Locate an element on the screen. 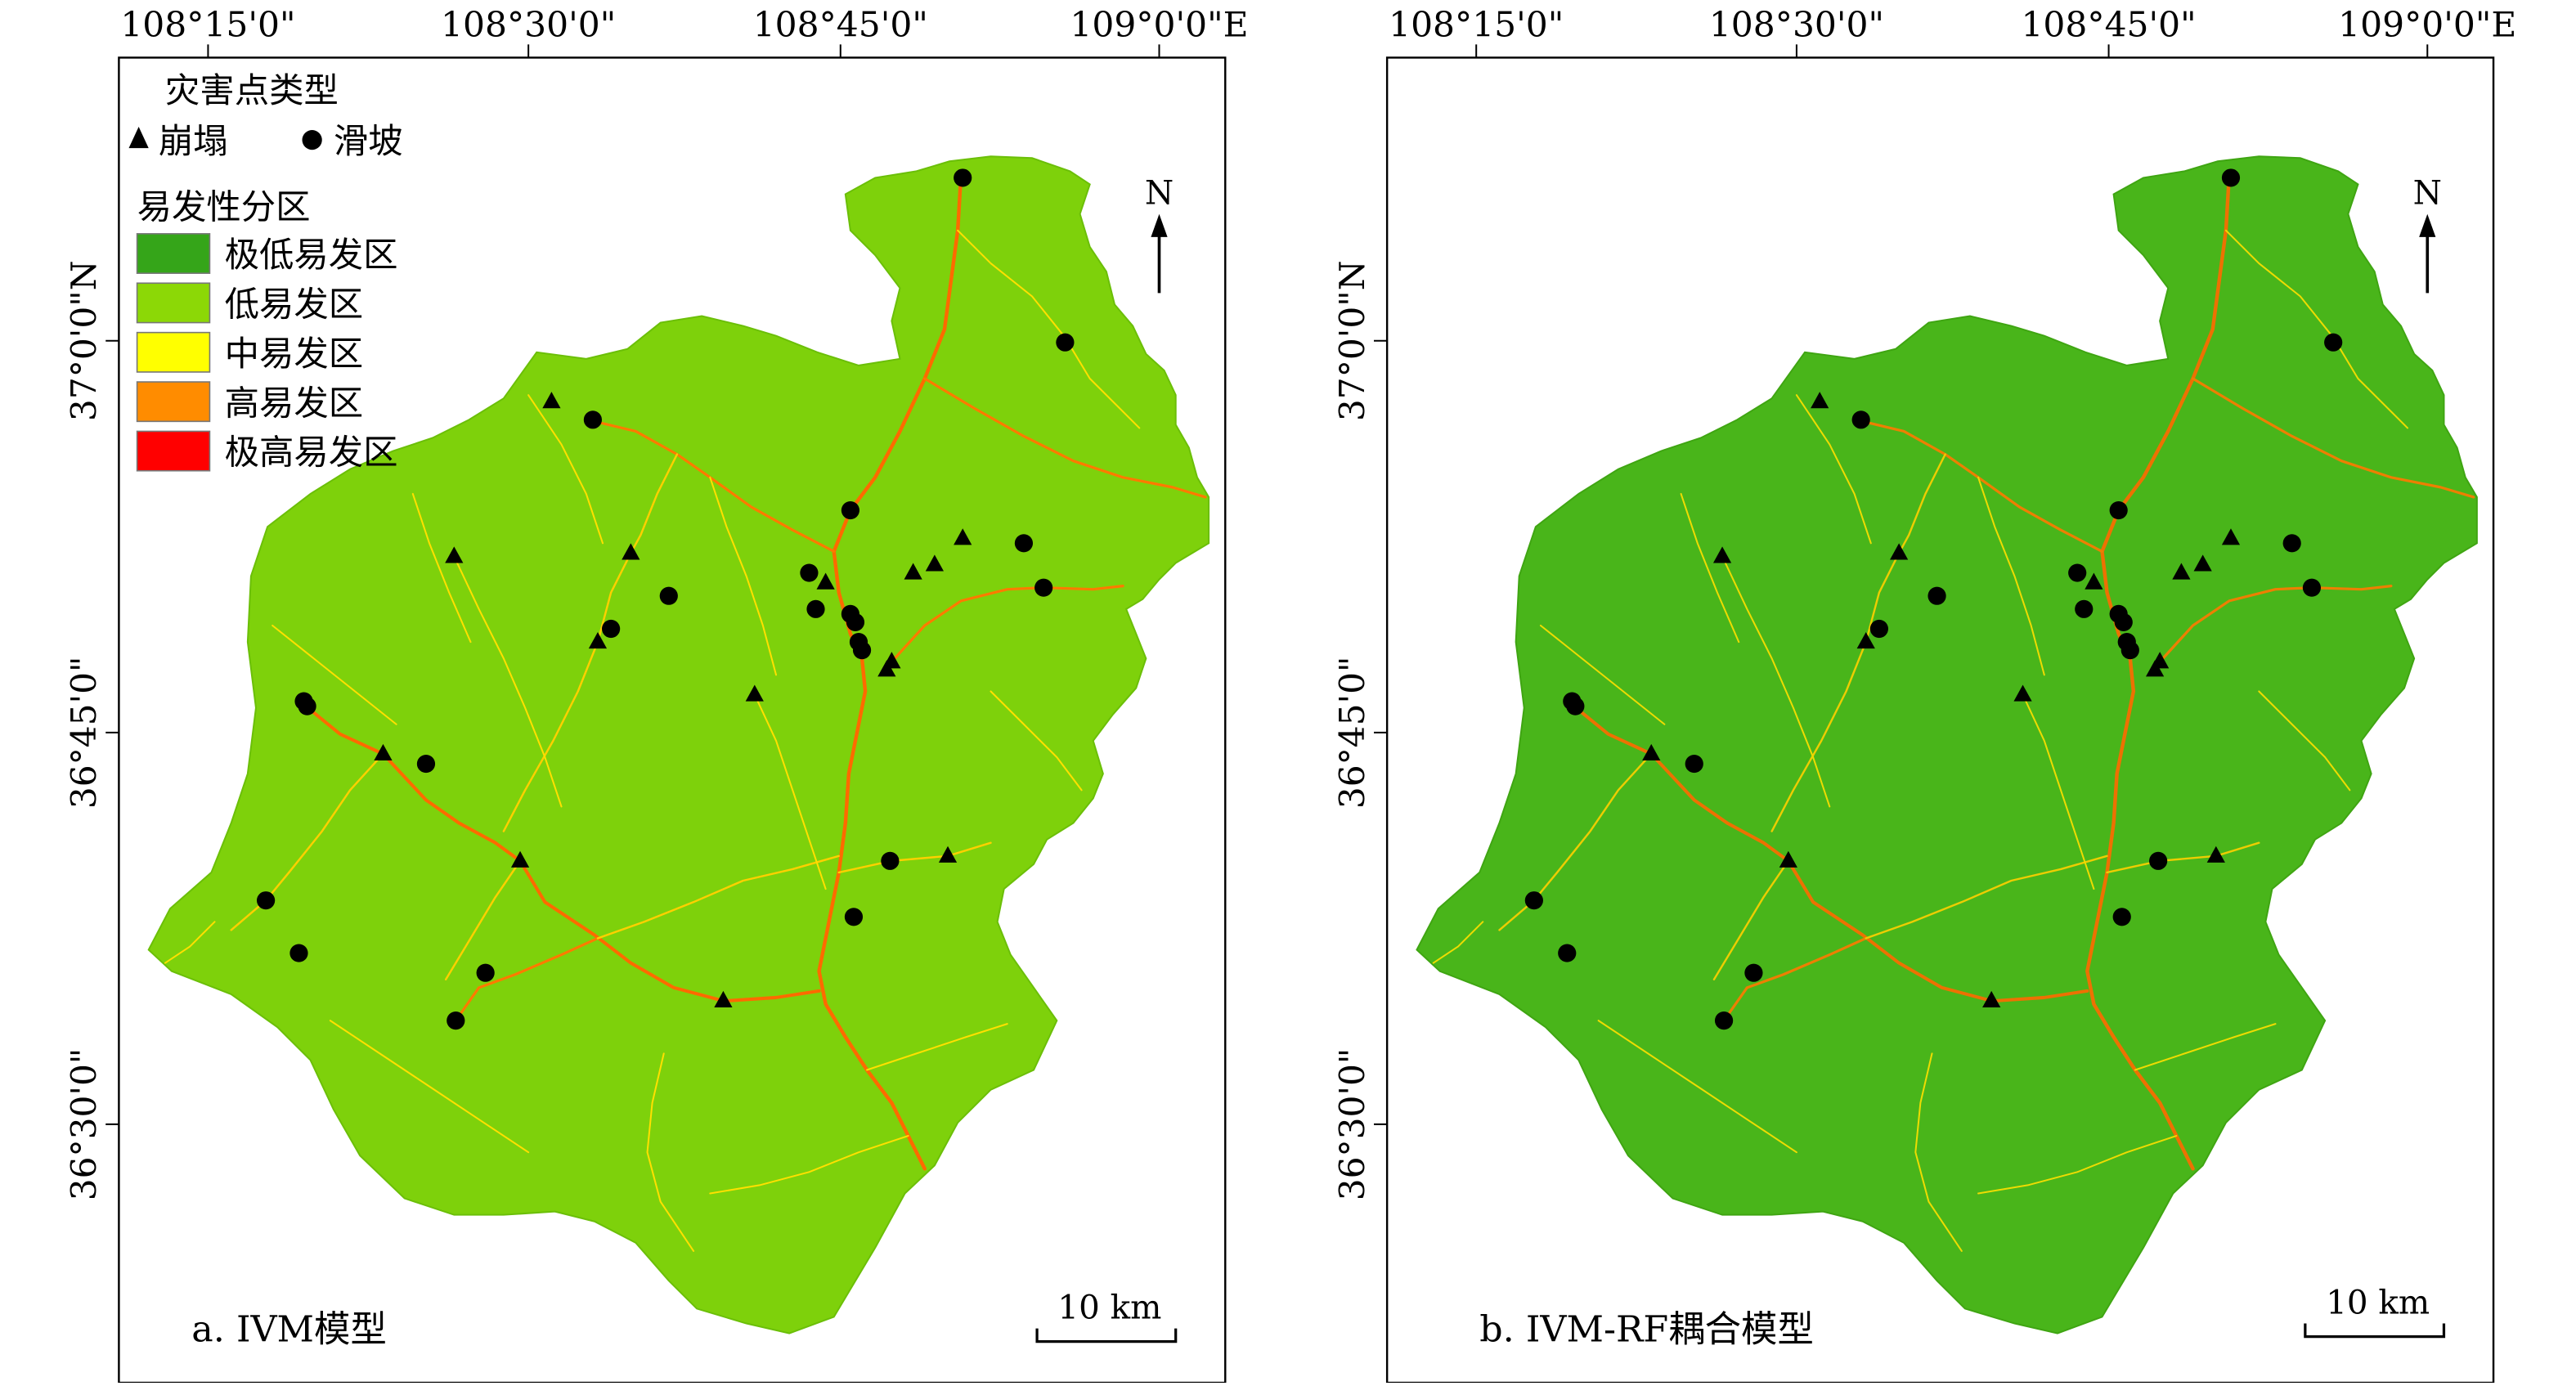  panel-caption: b. IVM-RF耦合模型 is located at coordinates (1646, 1330).